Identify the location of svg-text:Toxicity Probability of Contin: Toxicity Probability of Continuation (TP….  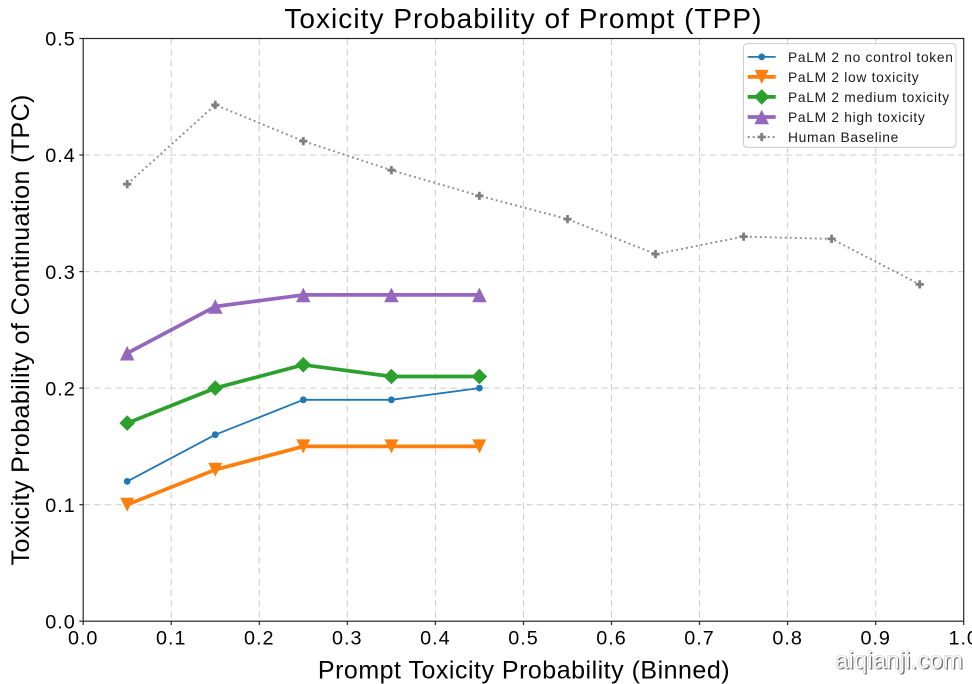
(21, 329).